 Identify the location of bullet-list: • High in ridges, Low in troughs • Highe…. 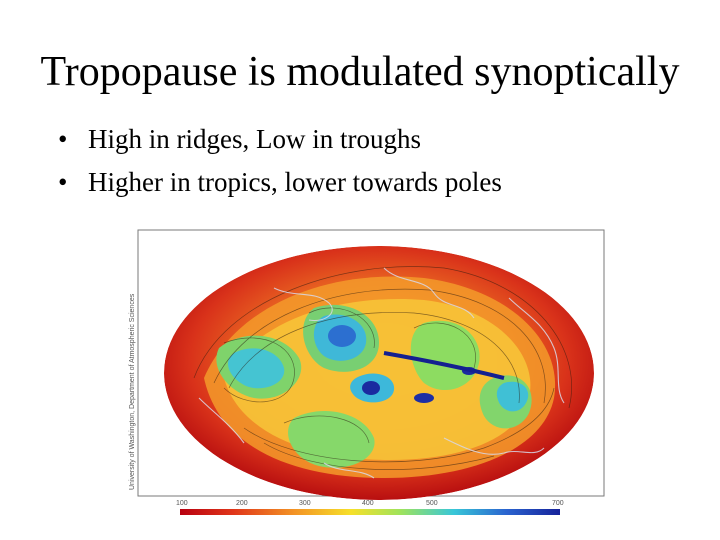
(280, 161).